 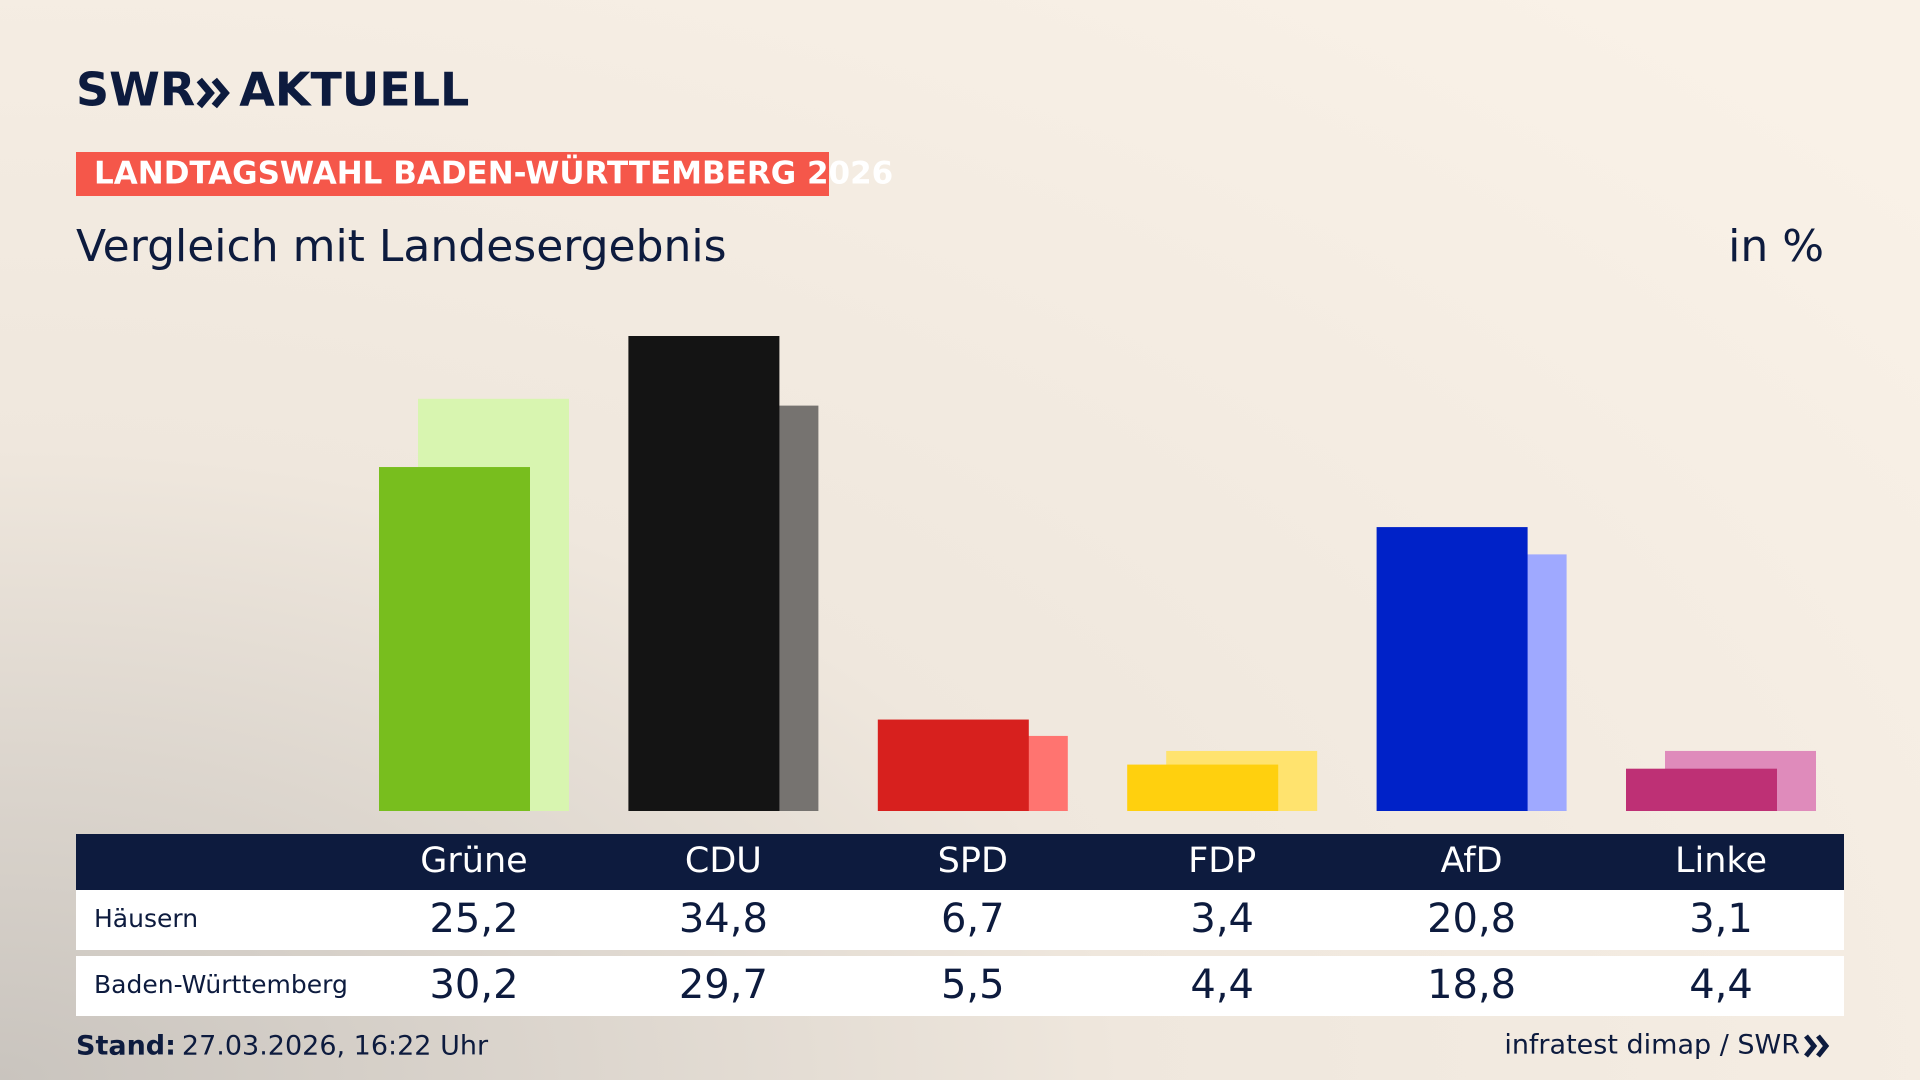 I want to click on value-label: 30,2, so click(x=473, y=985).